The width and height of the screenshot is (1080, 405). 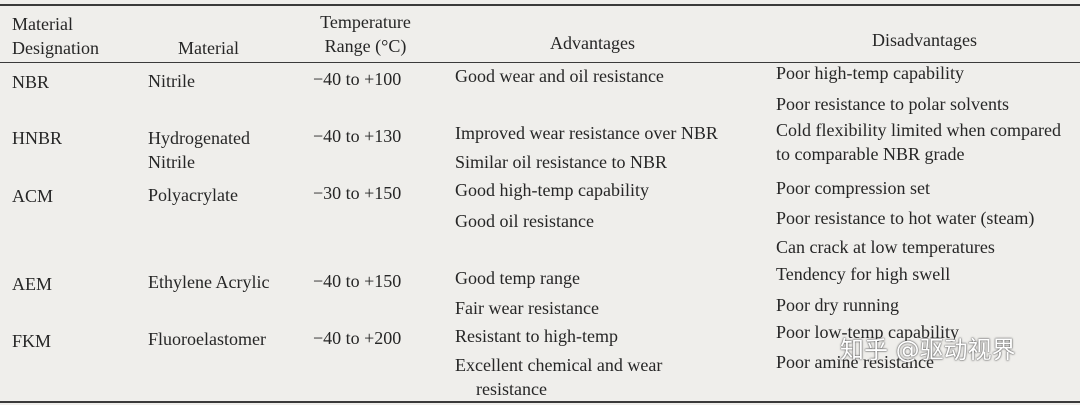 What do you see at coordinates (924, 40) in the screenshot?
I see `header-cell: Disadvantages` at bounding box center [924, 40].